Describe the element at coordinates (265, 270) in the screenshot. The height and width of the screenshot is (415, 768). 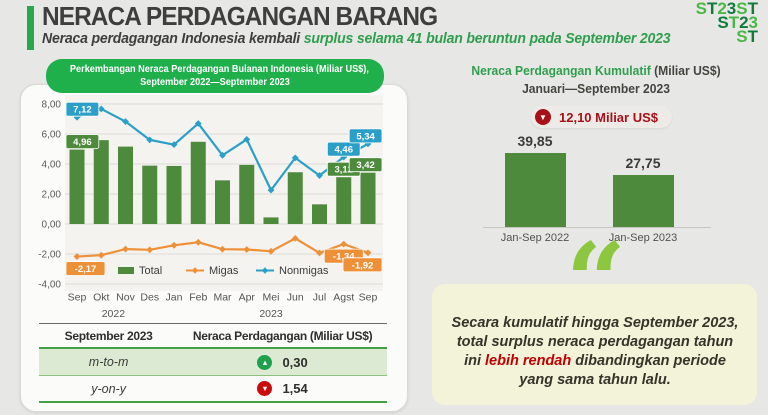
I see `legend-marker-nonmigas` at that location.